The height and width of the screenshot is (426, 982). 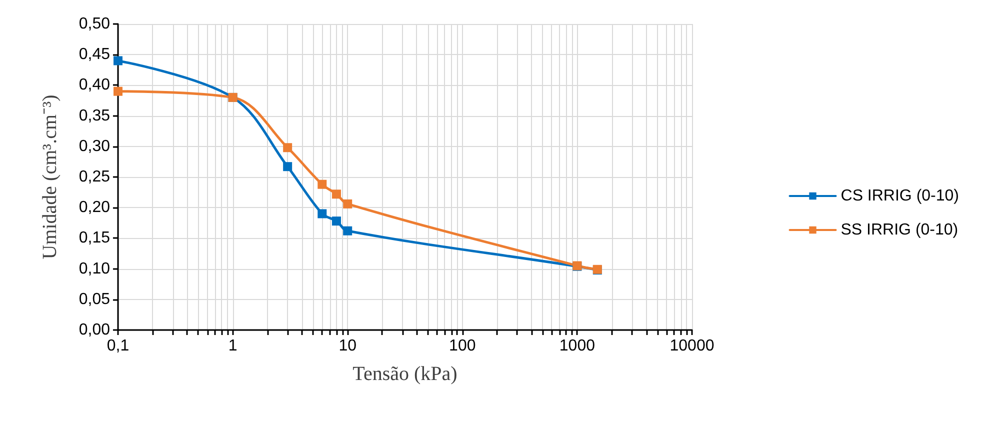 I want to click on y-tick-label: 0,15, so click(x=94, y=238).